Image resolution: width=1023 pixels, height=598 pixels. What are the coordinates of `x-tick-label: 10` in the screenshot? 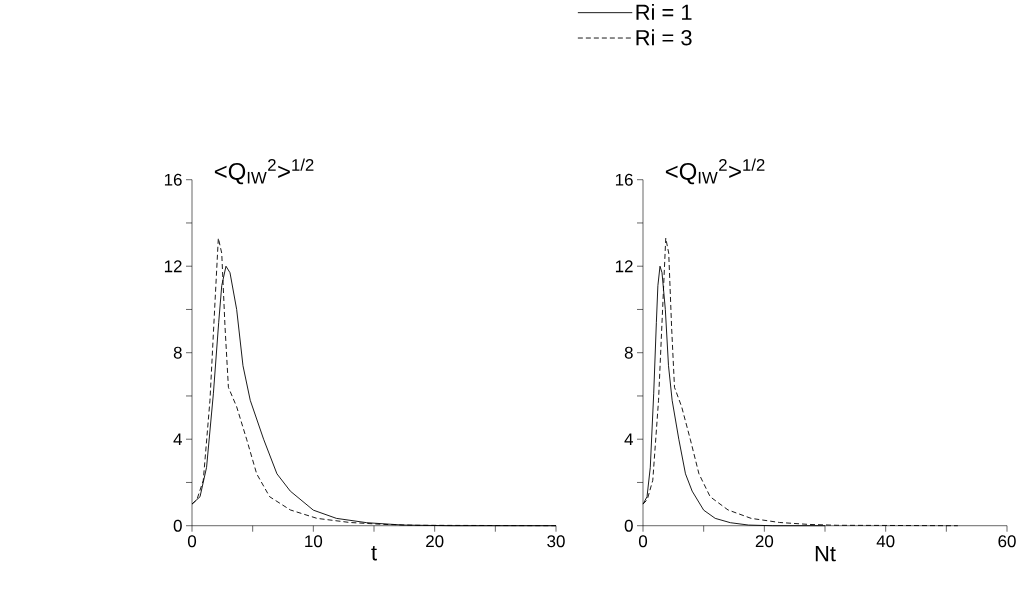 It's located at (314, 541).